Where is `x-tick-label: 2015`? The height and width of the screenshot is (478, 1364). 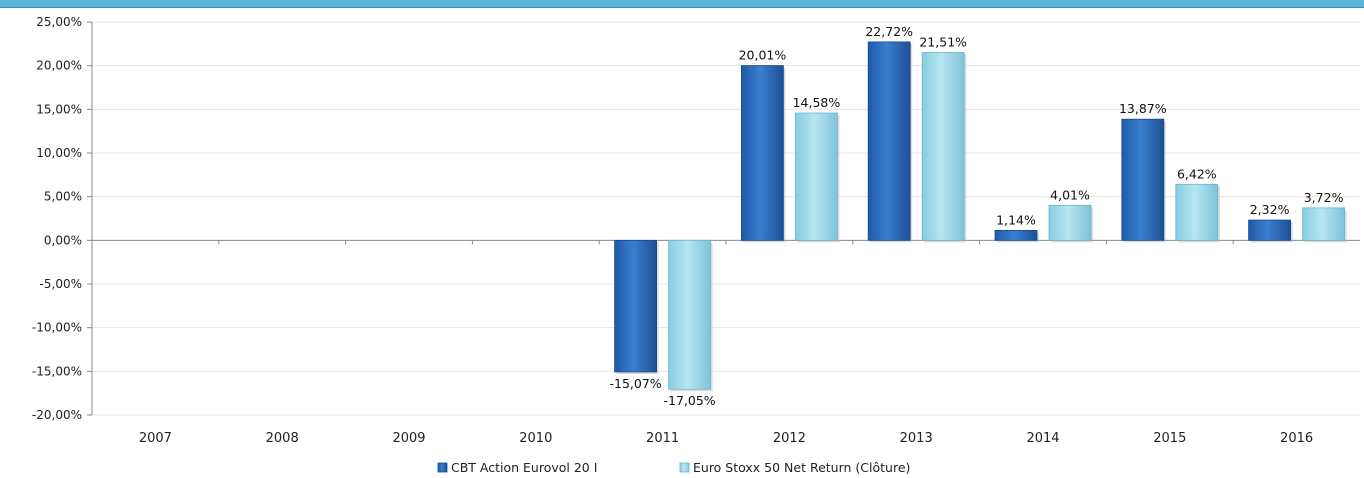 x-tick-label: 2015 is located at coordinates (1169, 438).